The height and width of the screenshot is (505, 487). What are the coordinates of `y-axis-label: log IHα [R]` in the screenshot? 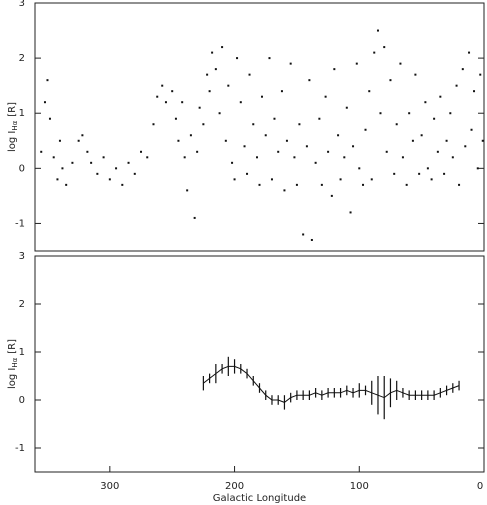 It's located at (13, 364).